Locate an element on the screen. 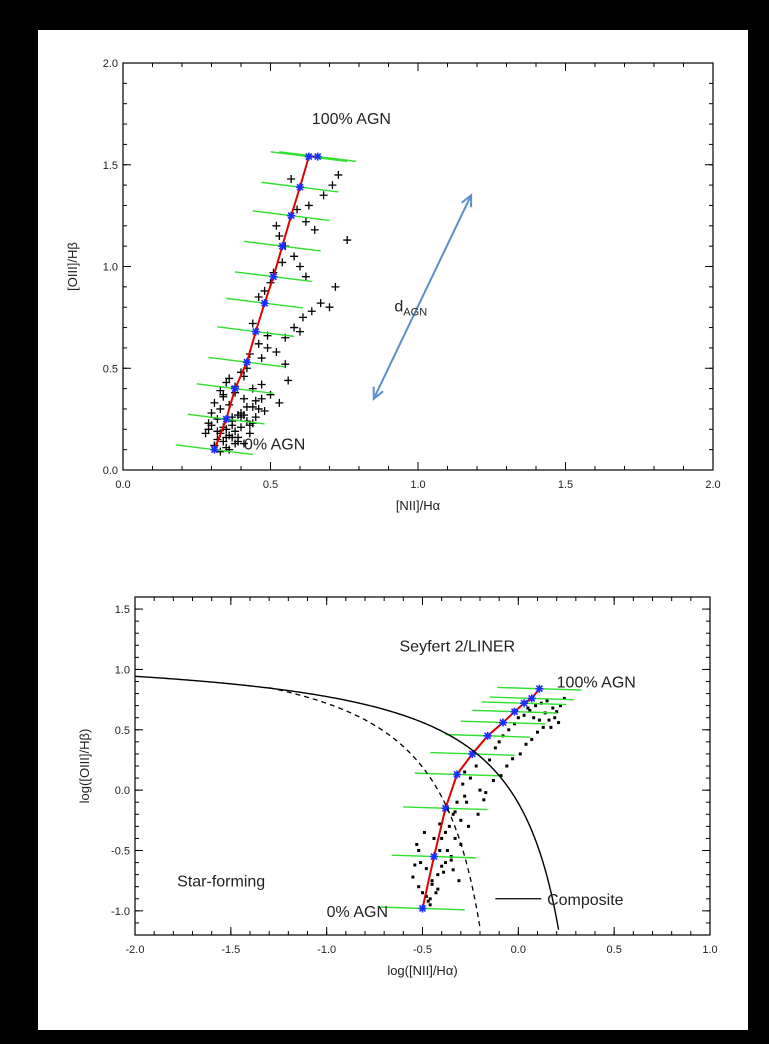 The width and height of the screenshot is (769, 1044). y-tick-label: -1.0 is located at coordinates (120, 912).